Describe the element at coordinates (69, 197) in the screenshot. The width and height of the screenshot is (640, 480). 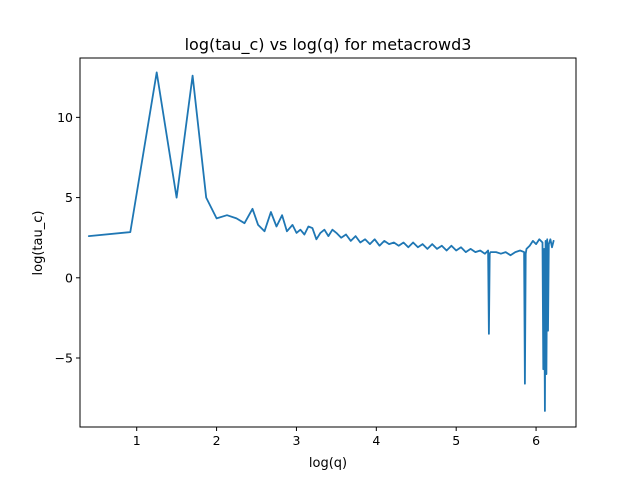
I see `y-tick-label: 5` at that location.